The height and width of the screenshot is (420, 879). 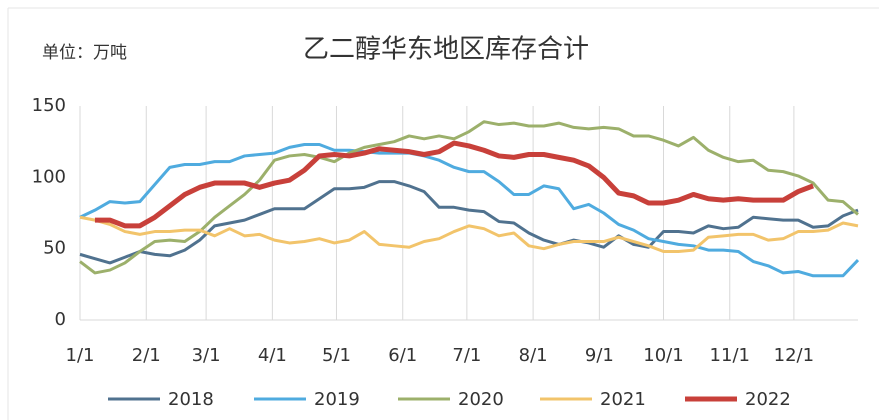 I want to click on x-tick-label: 6/1, so click(x=402, y=355).